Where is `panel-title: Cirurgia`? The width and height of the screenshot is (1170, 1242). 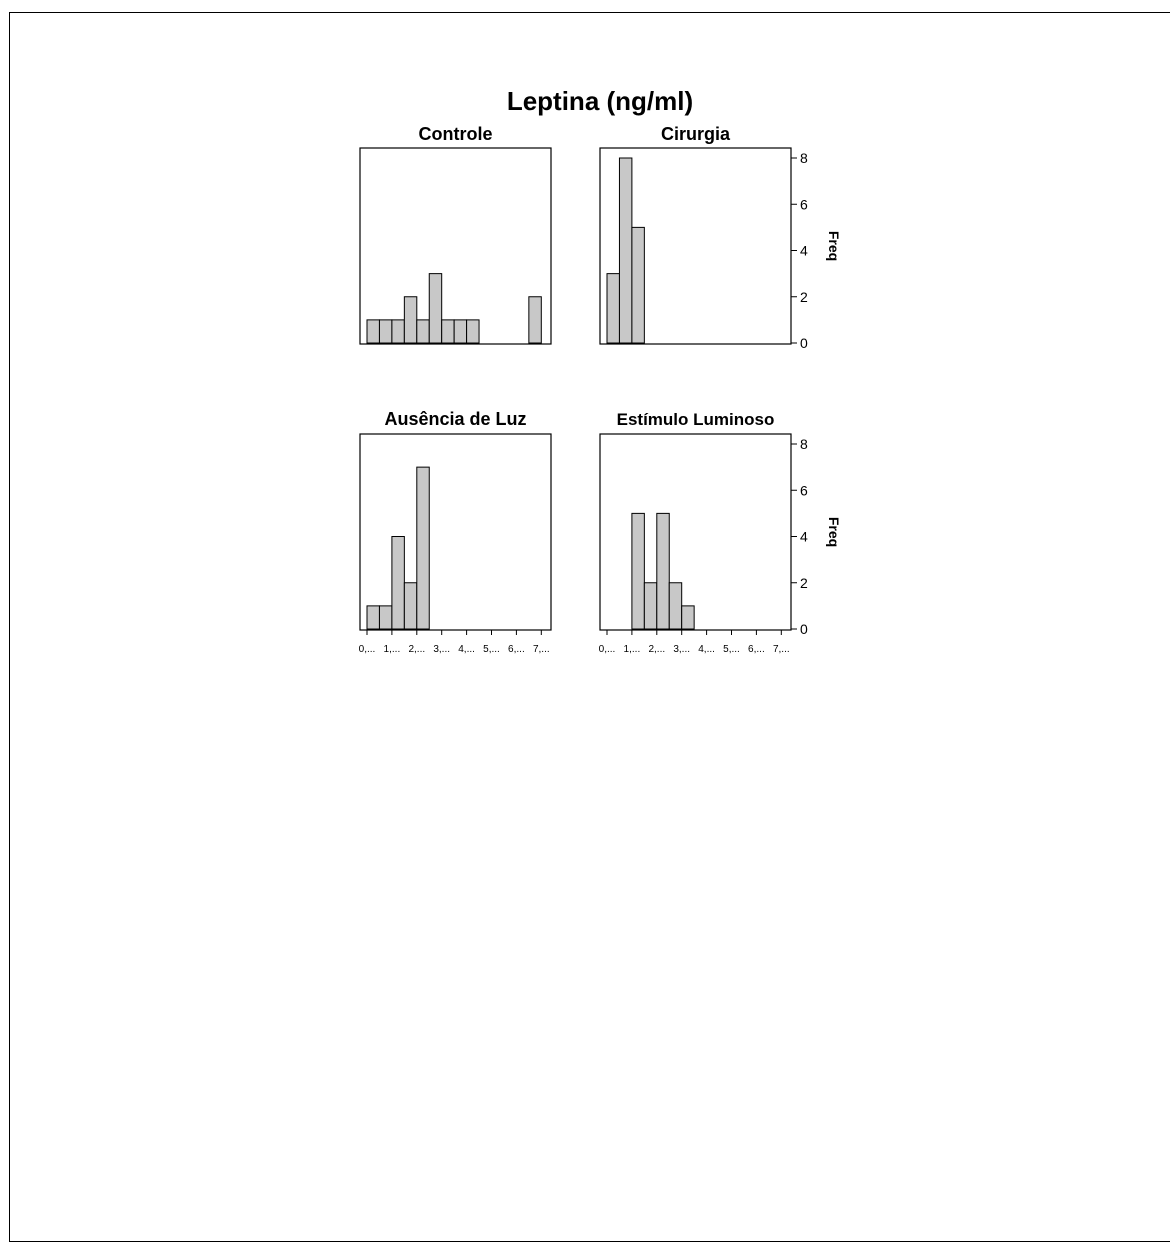
panel-title: Cirurgia is located at coordinates (696, 134).